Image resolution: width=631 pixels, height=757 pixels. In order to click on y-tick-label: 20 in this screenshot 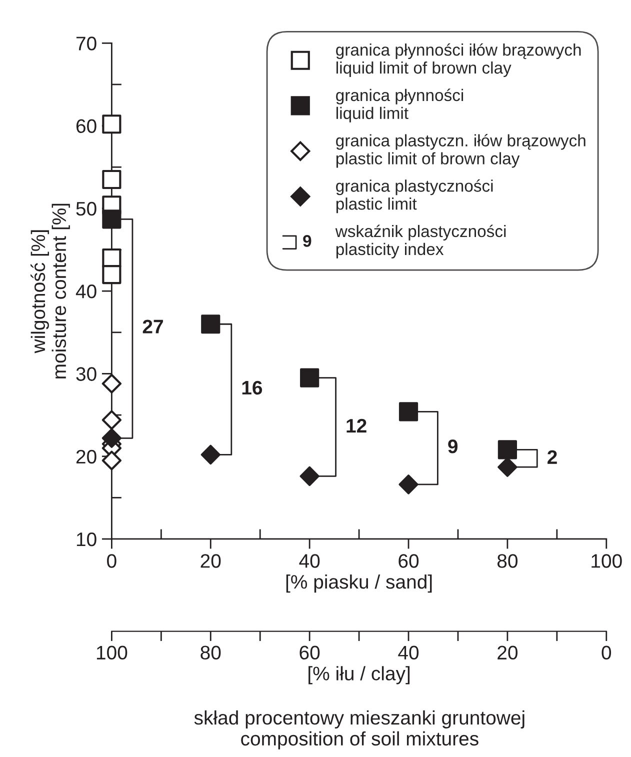, I will do `click(86, 457)`.